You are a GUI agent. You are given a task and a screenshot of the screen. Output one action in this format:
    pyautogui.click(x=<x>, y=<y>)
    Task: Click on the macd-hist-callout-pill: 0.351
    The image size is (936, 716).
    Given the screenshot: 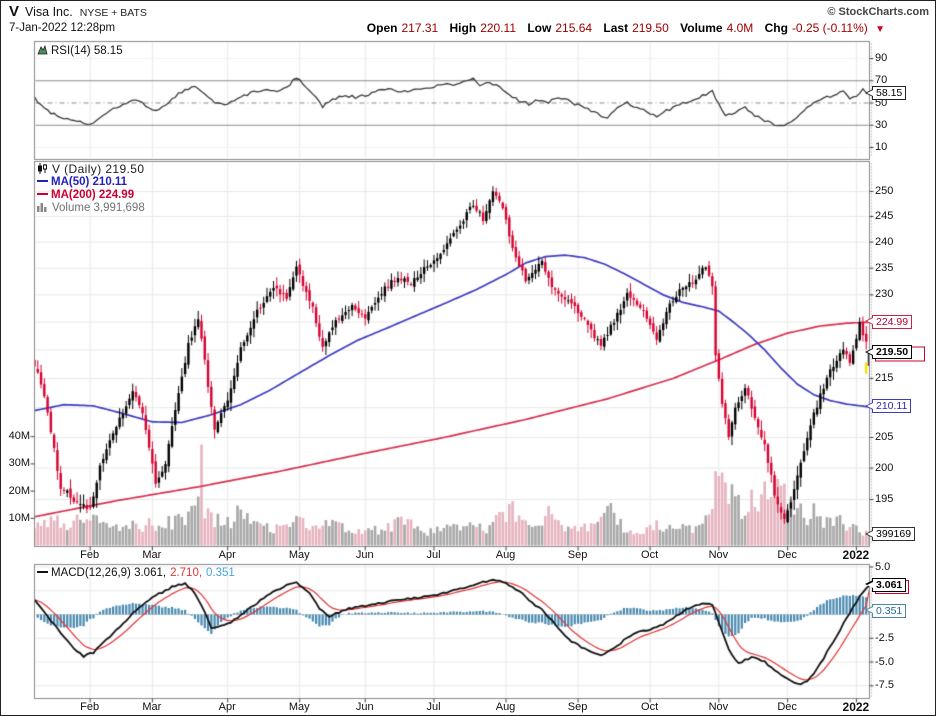 What is the action you would take?
    pyautogui.click(x=885, y=610)
    